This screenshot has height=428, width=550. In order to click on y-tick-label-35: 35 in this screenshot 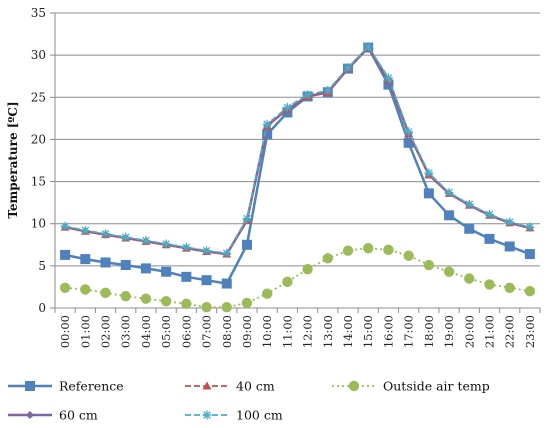, I will do `click(38, 13)`.